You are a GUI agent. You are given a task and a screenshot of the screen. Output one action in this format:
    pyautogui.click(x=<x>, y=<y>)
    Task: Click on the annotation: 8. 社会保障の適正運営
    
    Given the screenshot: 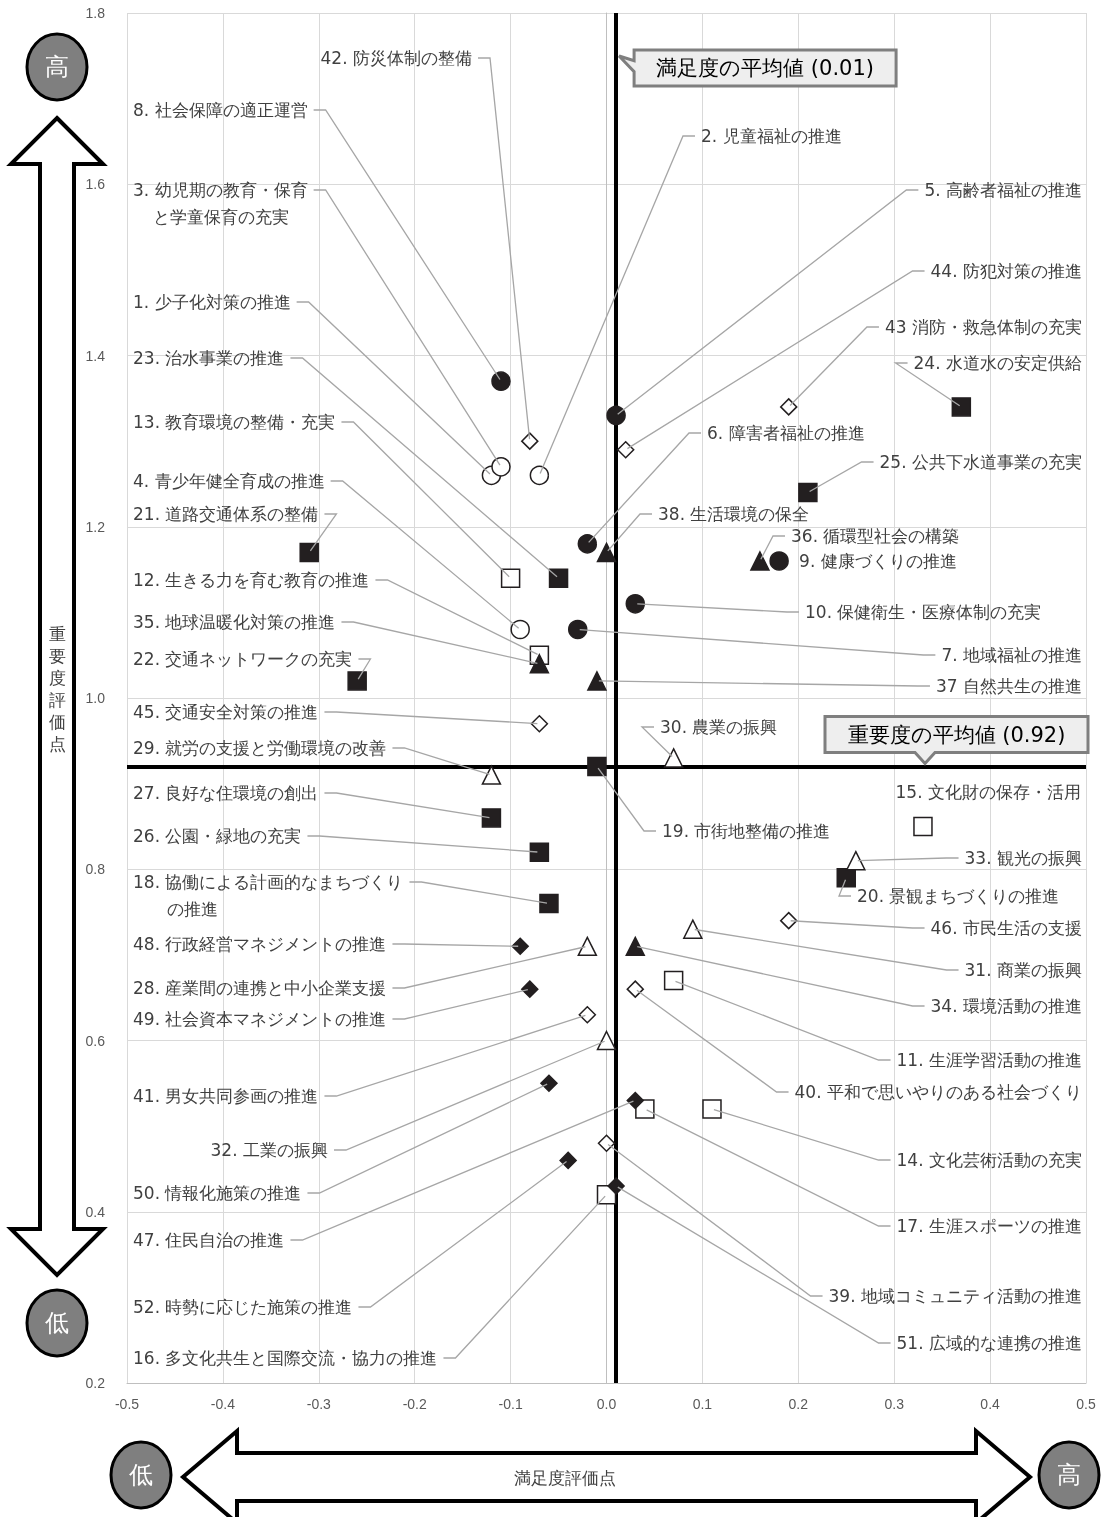 What is the action you would take?
    pyautogui.click(x=220, y=110)
    